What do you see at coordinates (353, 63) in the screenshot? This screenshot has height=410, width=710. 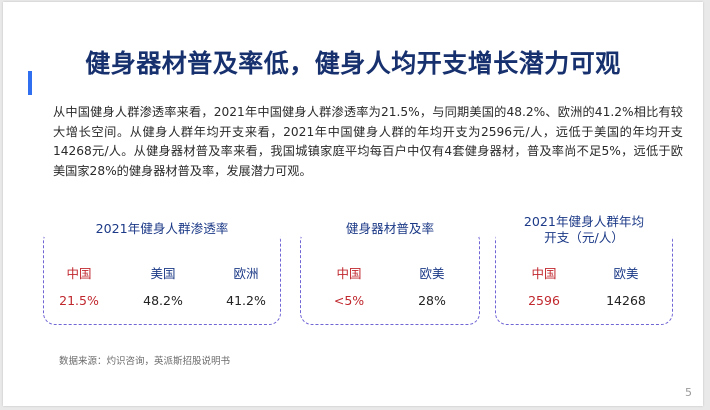 I see `slide-title: 健身器材普及率低，健身人均开支增长潜力可观` at bounding box center [353, 63].